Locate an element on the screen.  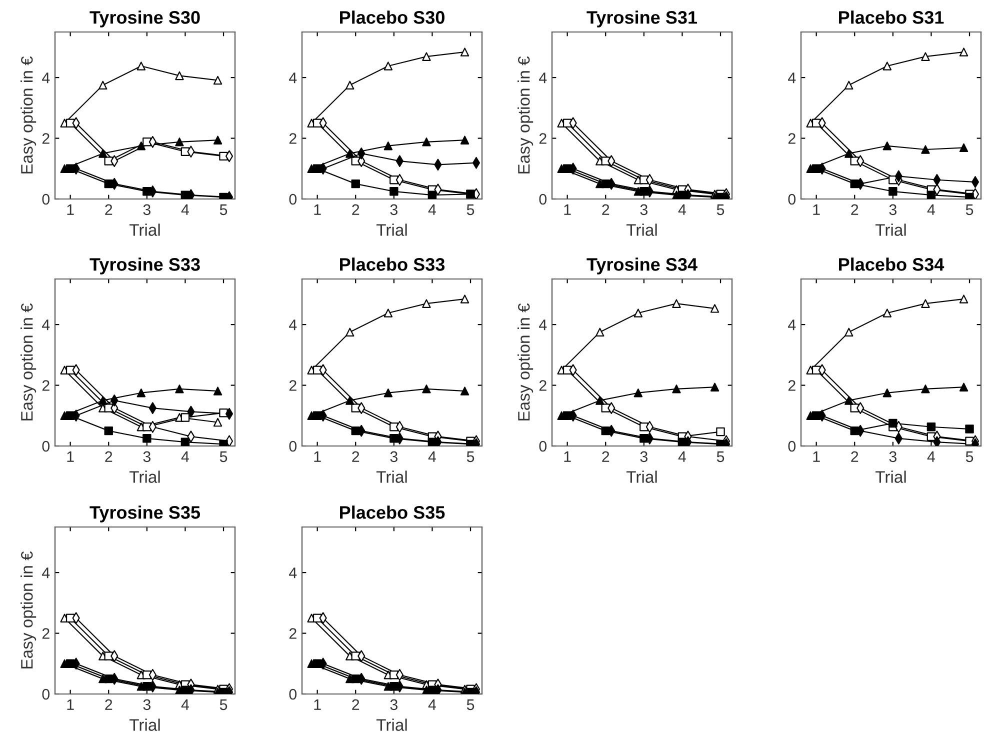
chart-title: Placebo S31 is located at coordinates (891, 17).